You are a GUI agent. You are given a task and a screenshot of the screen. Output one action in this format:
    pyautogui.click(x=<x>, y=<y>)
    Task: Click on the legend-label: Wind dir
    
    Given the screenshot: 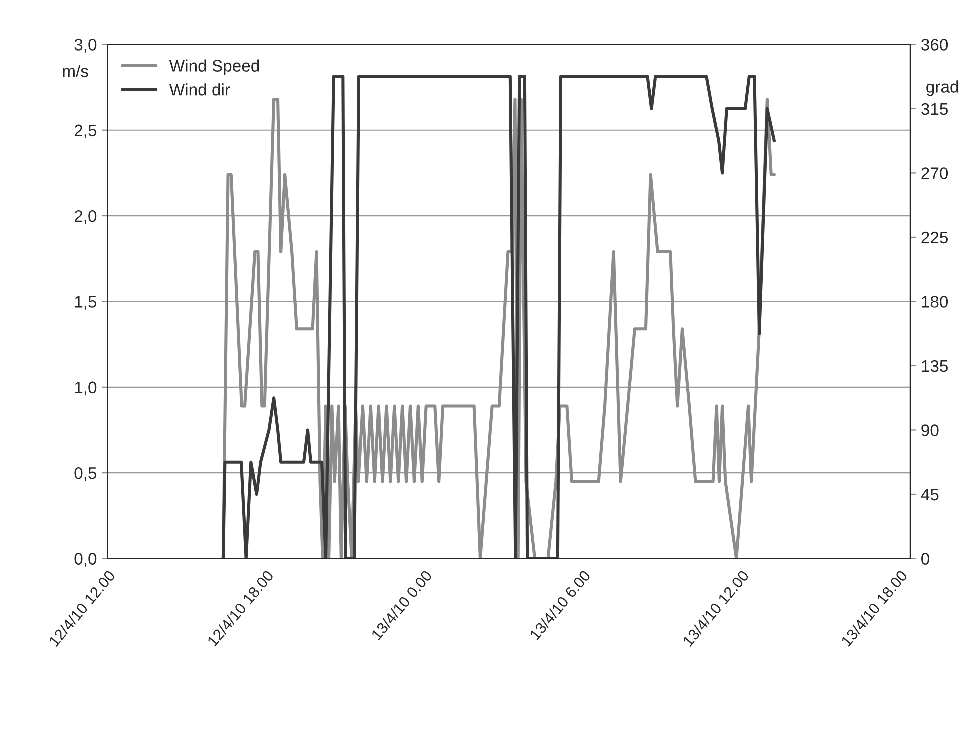 What is the action you would take?
    pyautogui.click(x=199, y=90)
    